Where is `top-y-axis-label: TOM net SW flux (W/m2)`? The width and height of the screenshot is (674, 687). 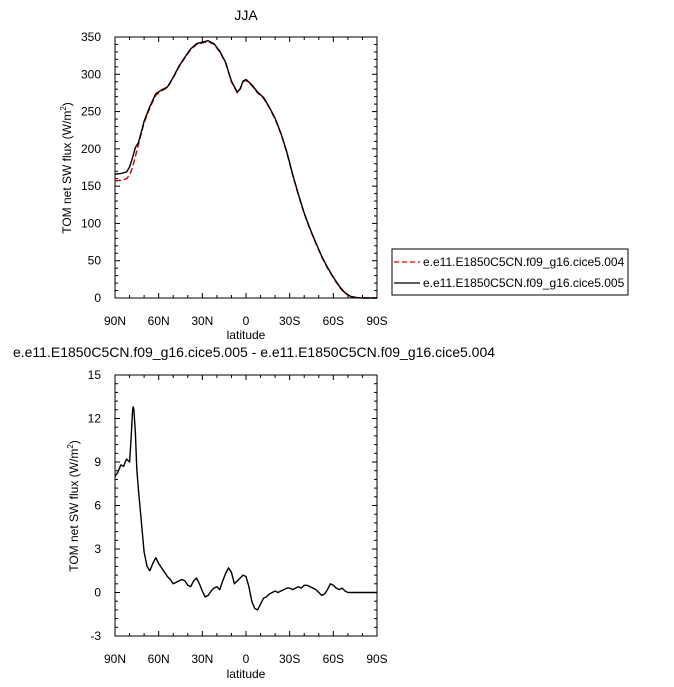
top-y-axis-label: TOM net SW flux (W/m2) is located at coordinates (66, 168).